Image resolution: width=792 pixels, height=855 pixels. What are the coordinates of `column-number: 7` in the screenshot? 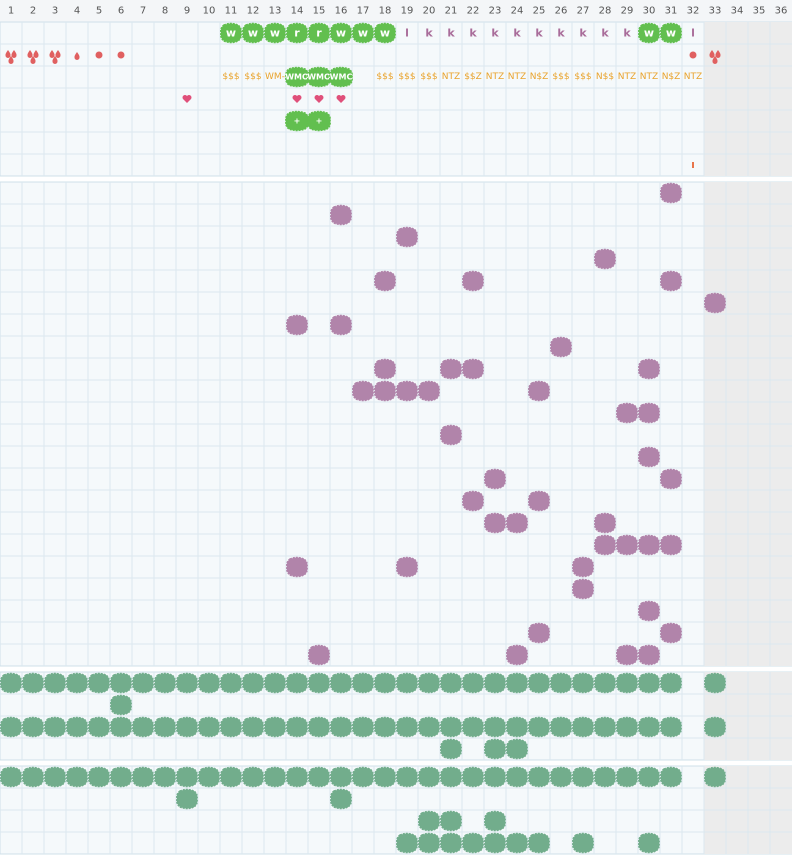 It's located at (143, 11).